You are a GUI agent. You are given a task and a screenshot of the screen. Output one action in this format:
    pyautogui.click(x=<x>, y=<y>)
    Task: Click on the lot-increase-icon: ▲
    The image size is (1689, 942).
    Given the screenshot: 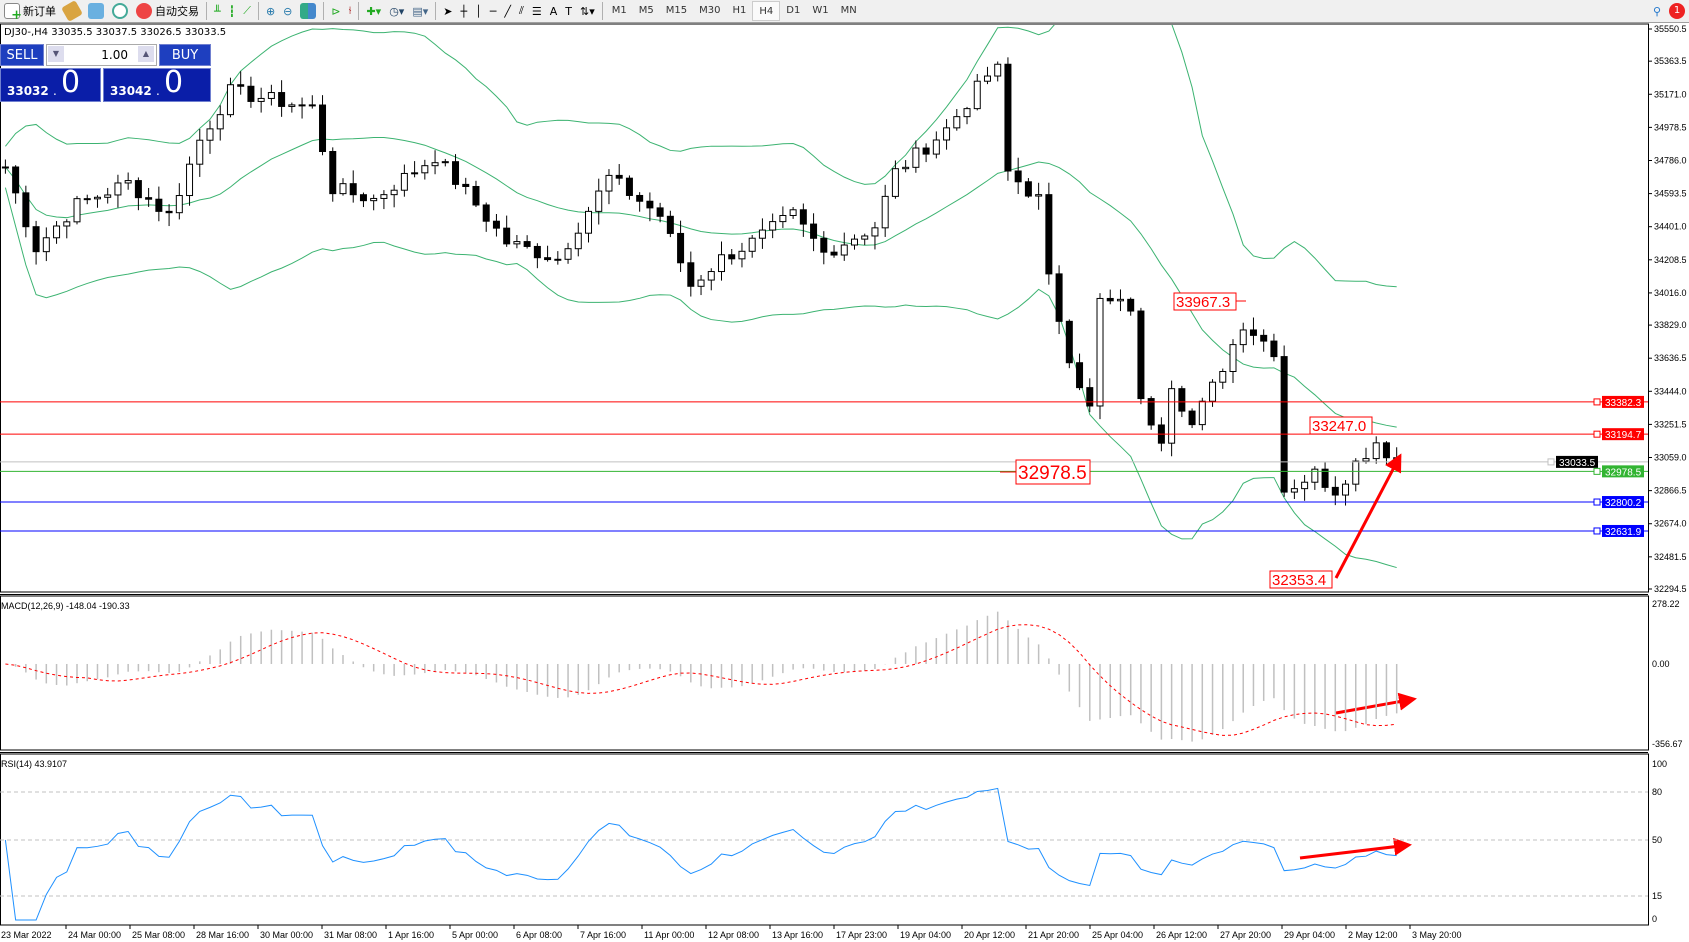 What is the action you would take?
    pyautogui.click(x=146, y=54)
    